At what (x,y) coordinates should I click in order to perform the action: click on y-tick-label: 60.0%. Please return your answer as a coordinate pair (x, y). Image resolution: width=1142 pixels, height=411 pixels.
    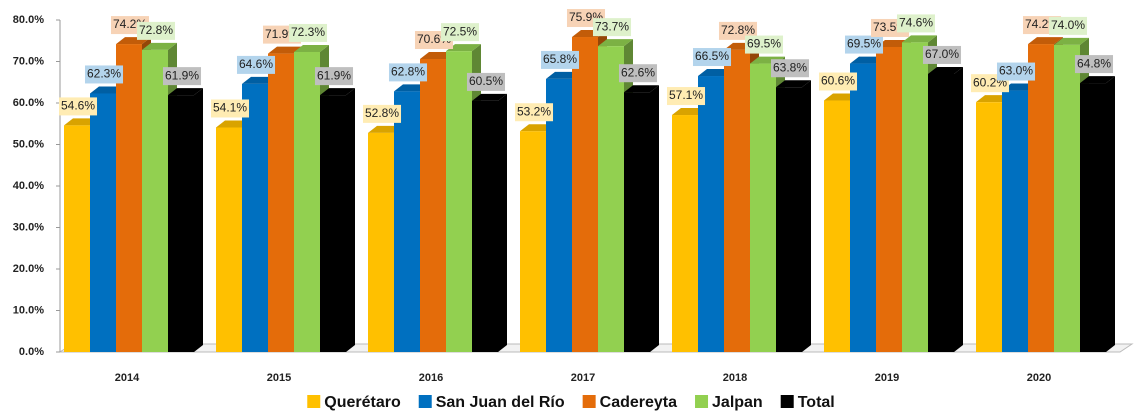
    Looking at the image, I should click on (28, 103).